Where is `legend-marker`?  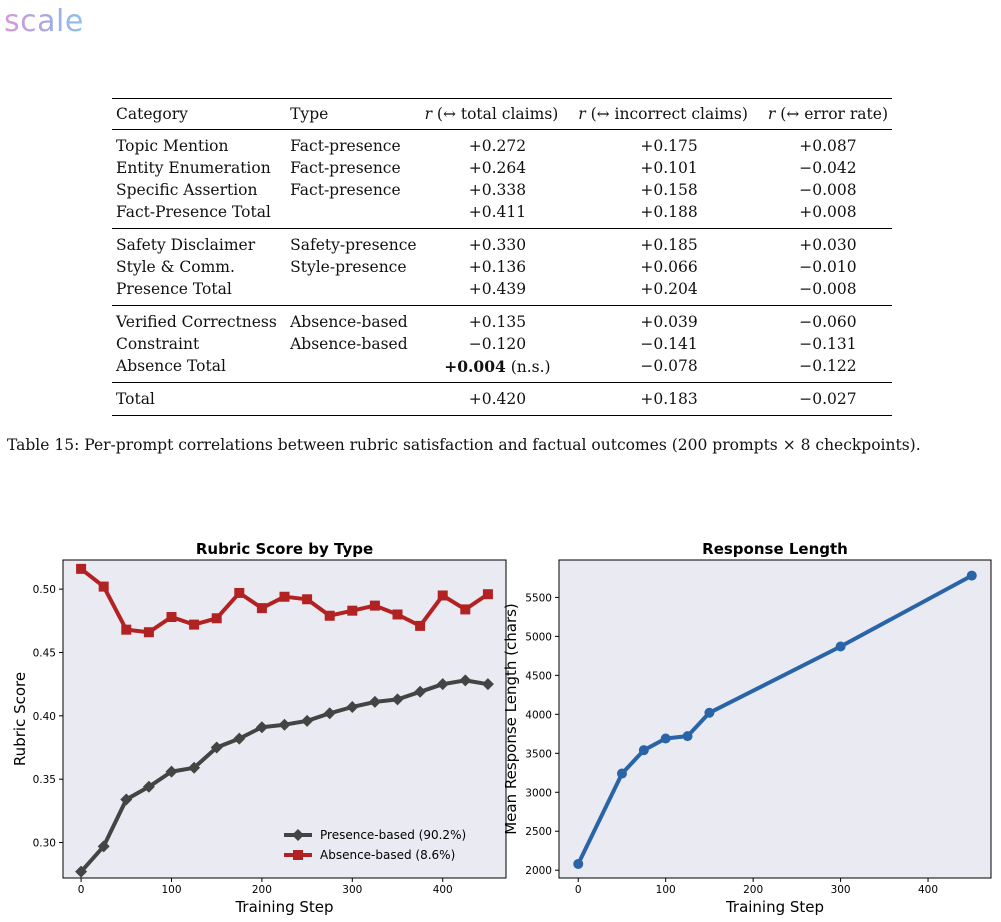 legend-marker is located at coordinates (298, 835).